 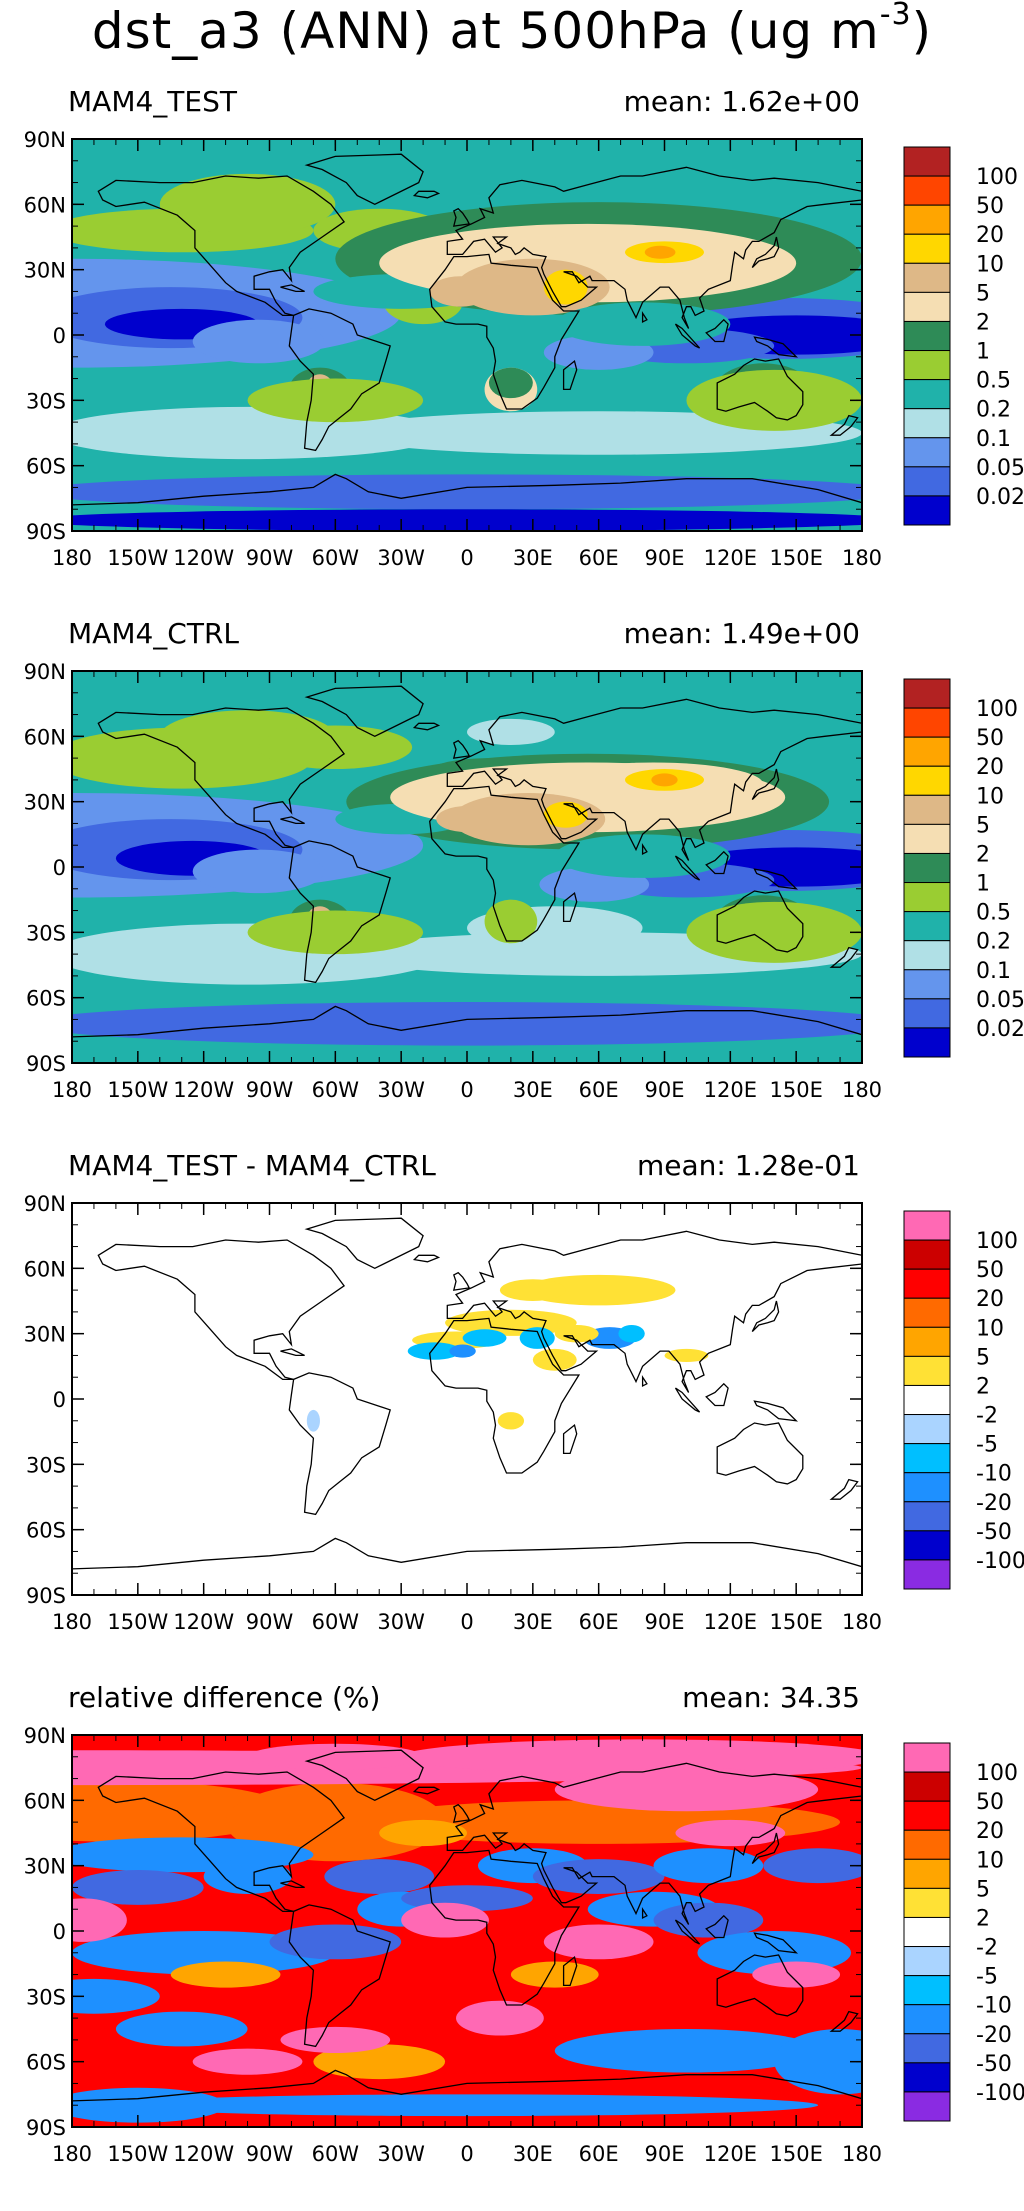 What do you see at coordinates (997, 1773) in the screenshot?
I see `colorbar-label: 100` at bounding box center [997, 1773].